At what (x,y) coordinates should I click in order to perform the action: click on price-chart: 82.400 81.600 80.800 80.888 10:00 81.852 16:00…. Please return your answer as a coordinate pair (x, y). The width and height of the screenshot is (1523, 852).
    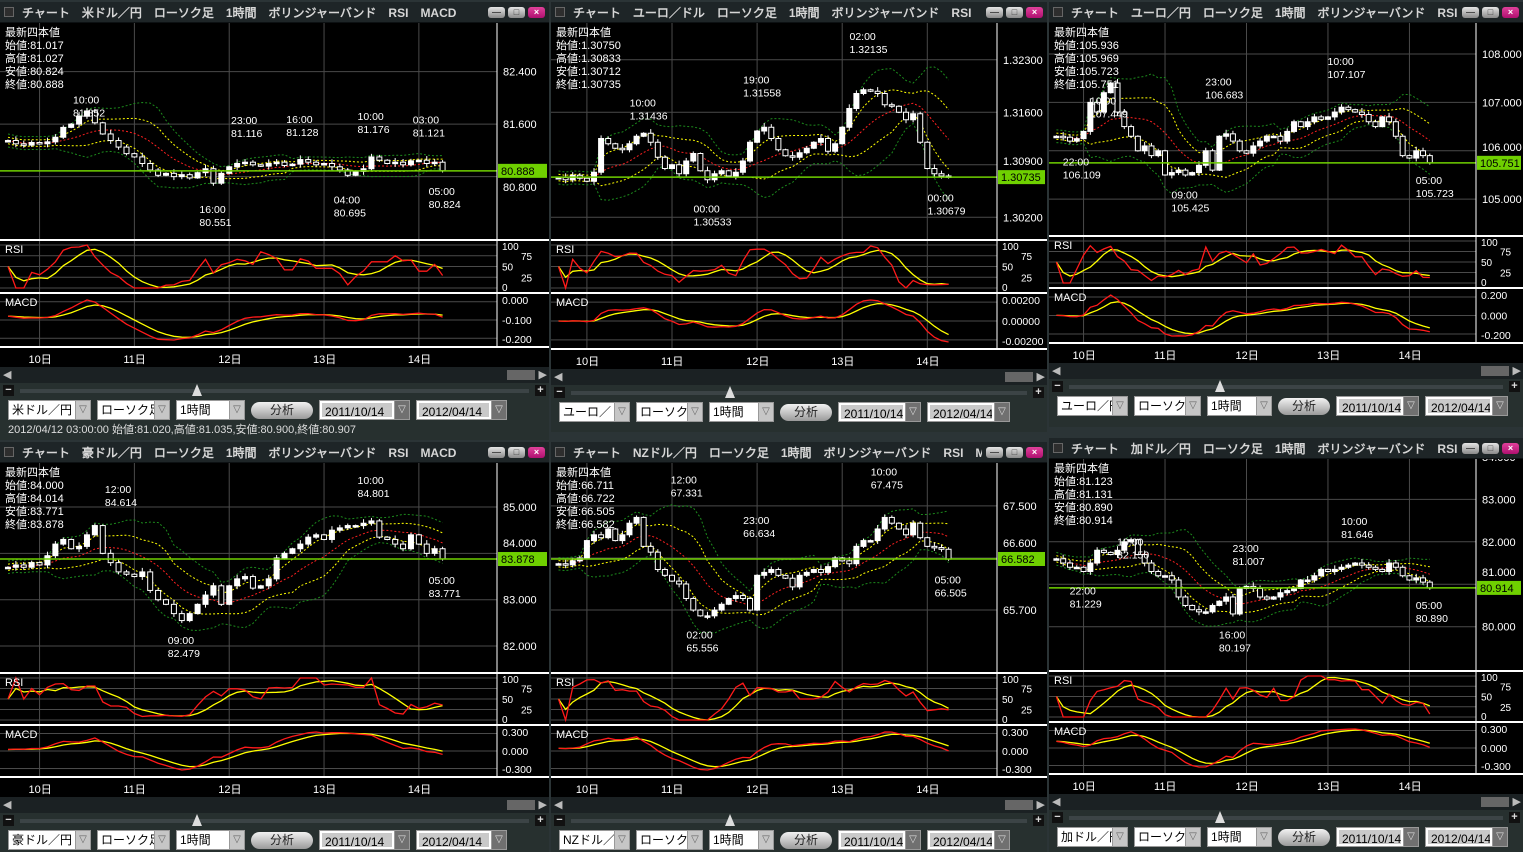
    Looking at the image, I should click on (274, 131).